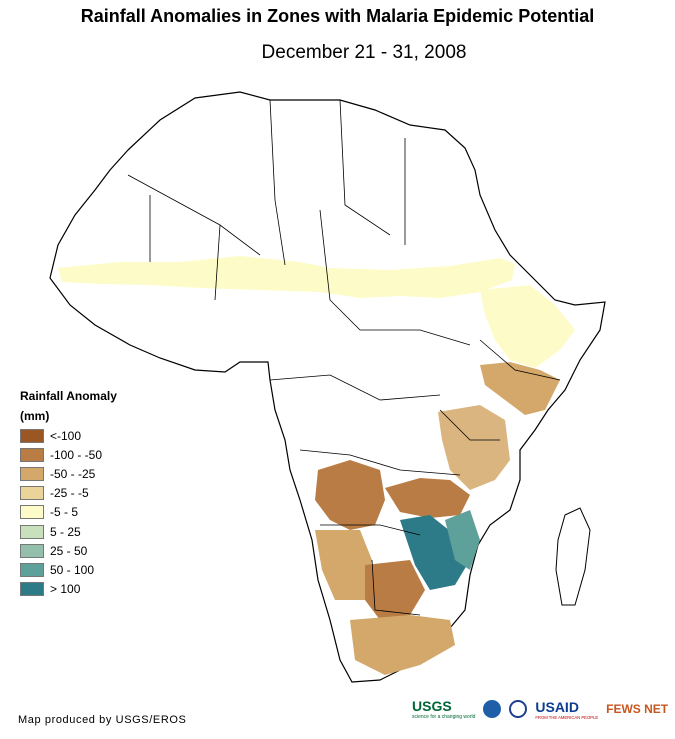 The width and height of the screenshot is (675, 739). I want to click on legend-label: -25 - -5, so click(69, 493).